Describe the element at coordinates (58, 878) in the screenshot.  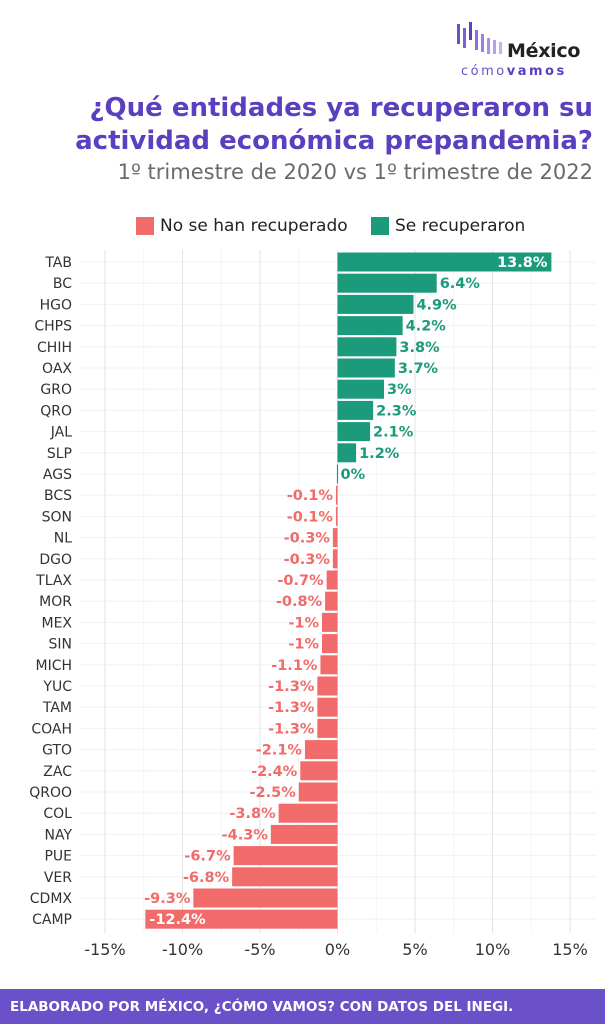
I see `category-label: VER` at that location.